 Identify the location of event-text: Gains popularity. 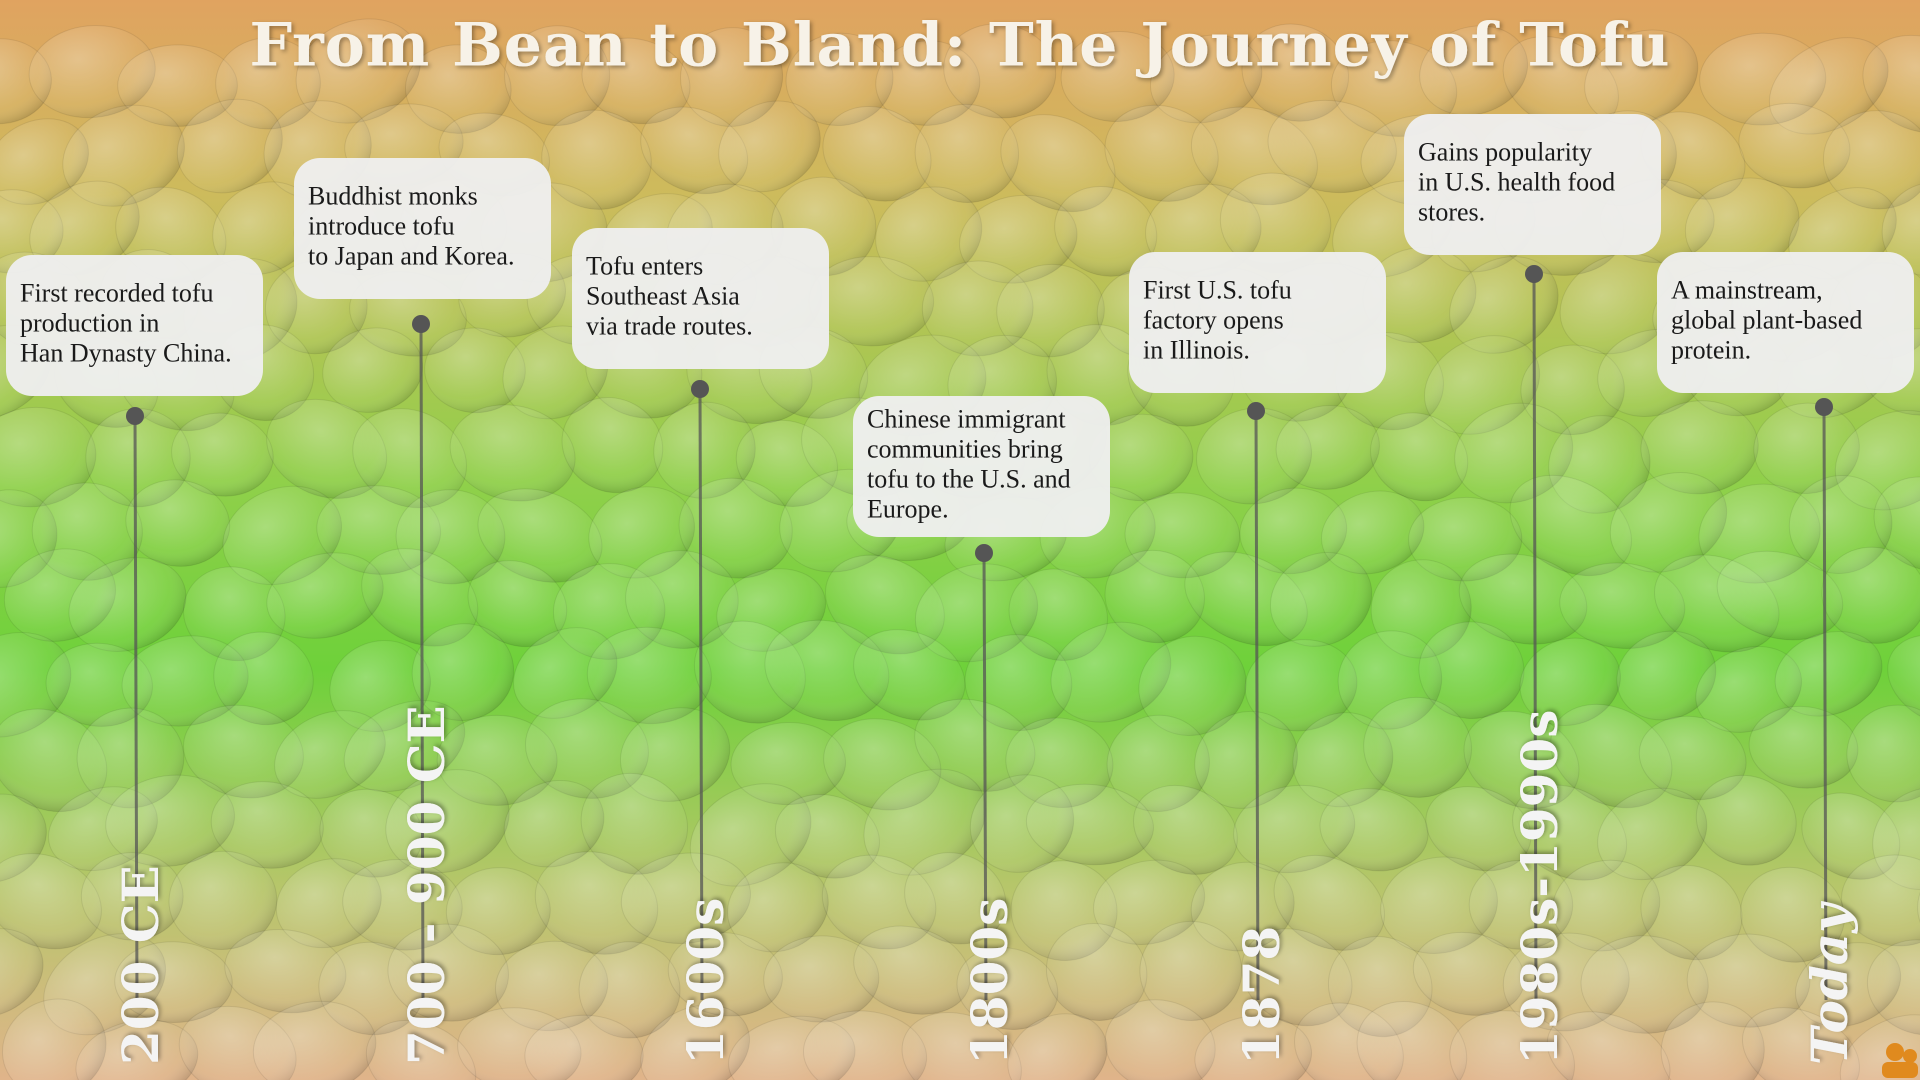
(1505, 151).